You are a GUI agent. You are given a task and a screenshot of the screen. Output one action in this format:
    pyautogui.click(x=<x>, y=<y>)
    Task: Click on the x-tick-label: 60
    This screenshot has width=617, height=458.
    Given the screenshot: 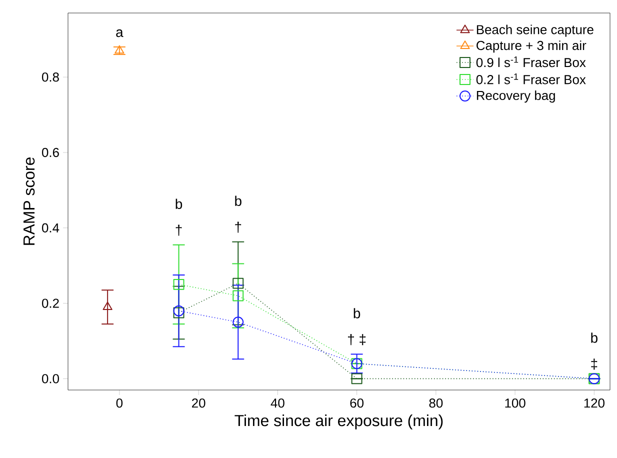 What is the action you would take?
    pyautogui.click(x=357, y=403)
    